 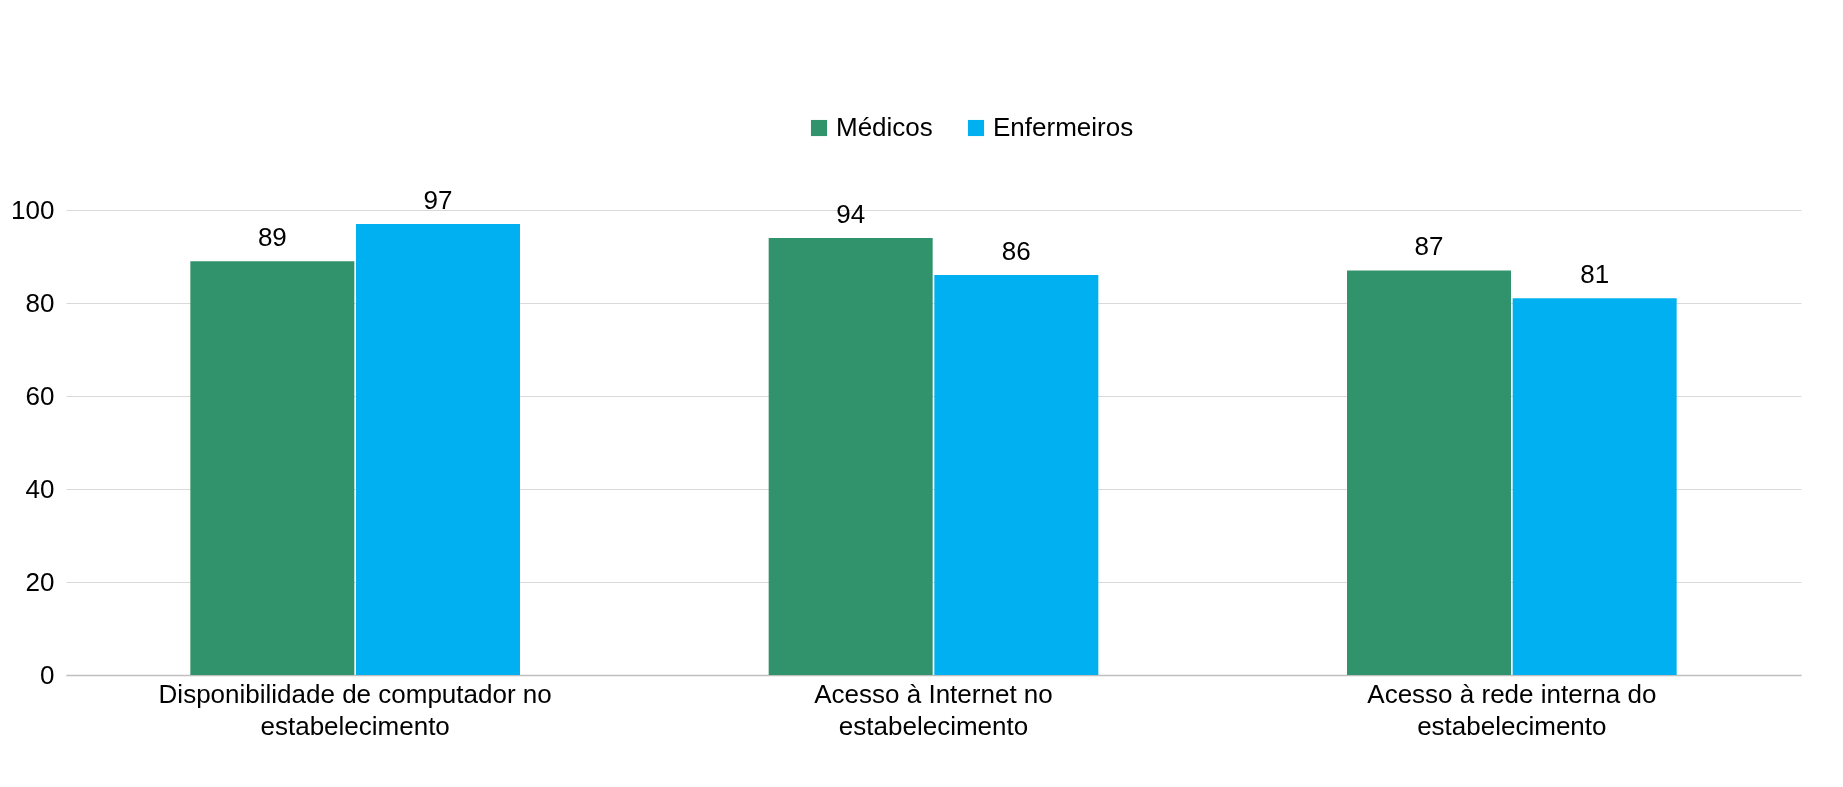 What do you see at coordinates (933, 709) in the screenshot?
I see `x-tick-label: Acesso à Internet no estabelecimento` at bounding box center [933, 709].